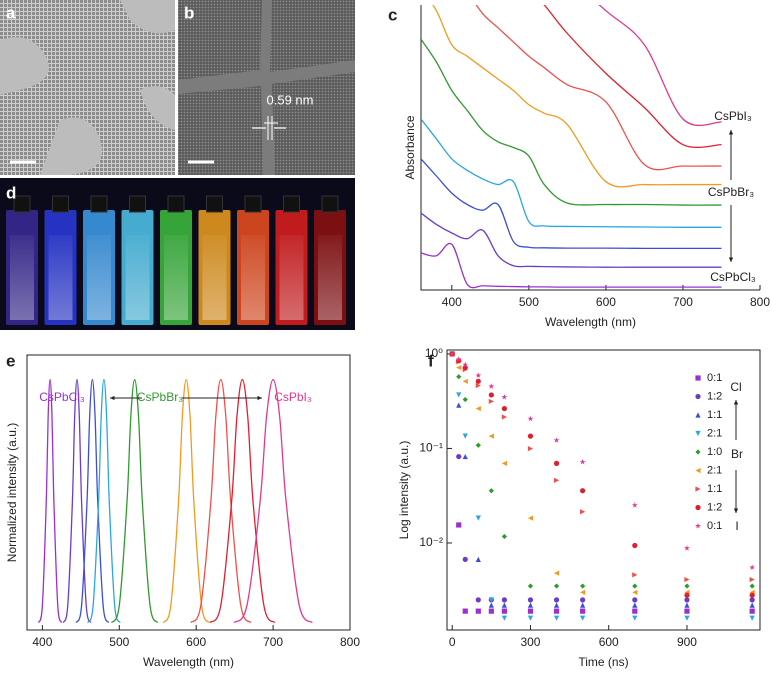  I want to click on x-tick-label: 900, so click(687, 642).